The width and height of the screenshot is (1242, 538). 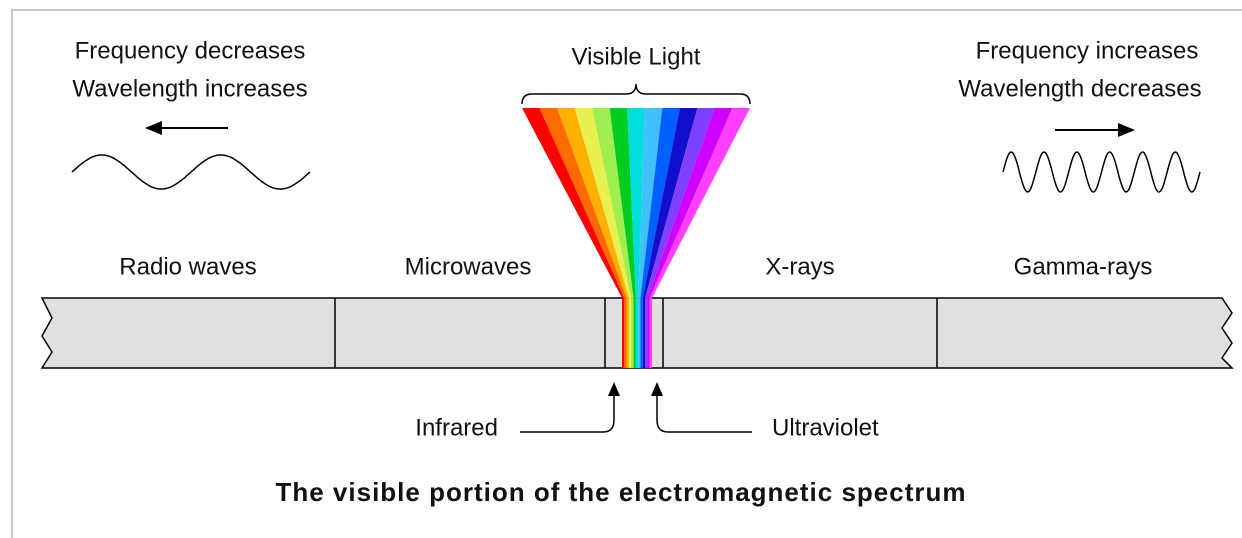 What do you see at coordinates (1087, 50) in the screenshot?
I see `right-note-line: Frequency increases` at bounding box center [1087, 50].